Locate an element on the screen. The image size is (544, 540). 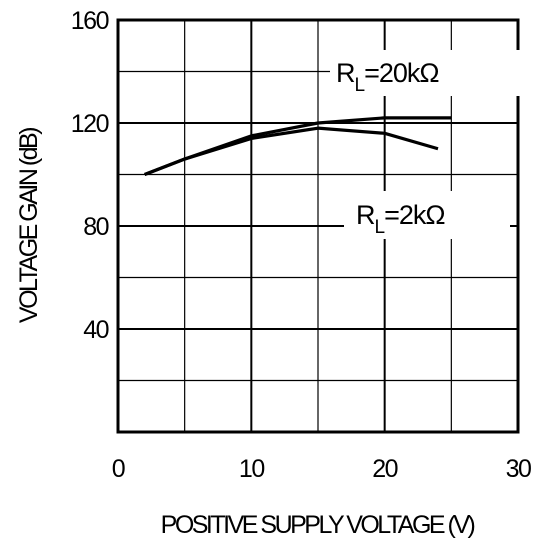
x-tick-label: 0 is located at coordinates (118, 469).